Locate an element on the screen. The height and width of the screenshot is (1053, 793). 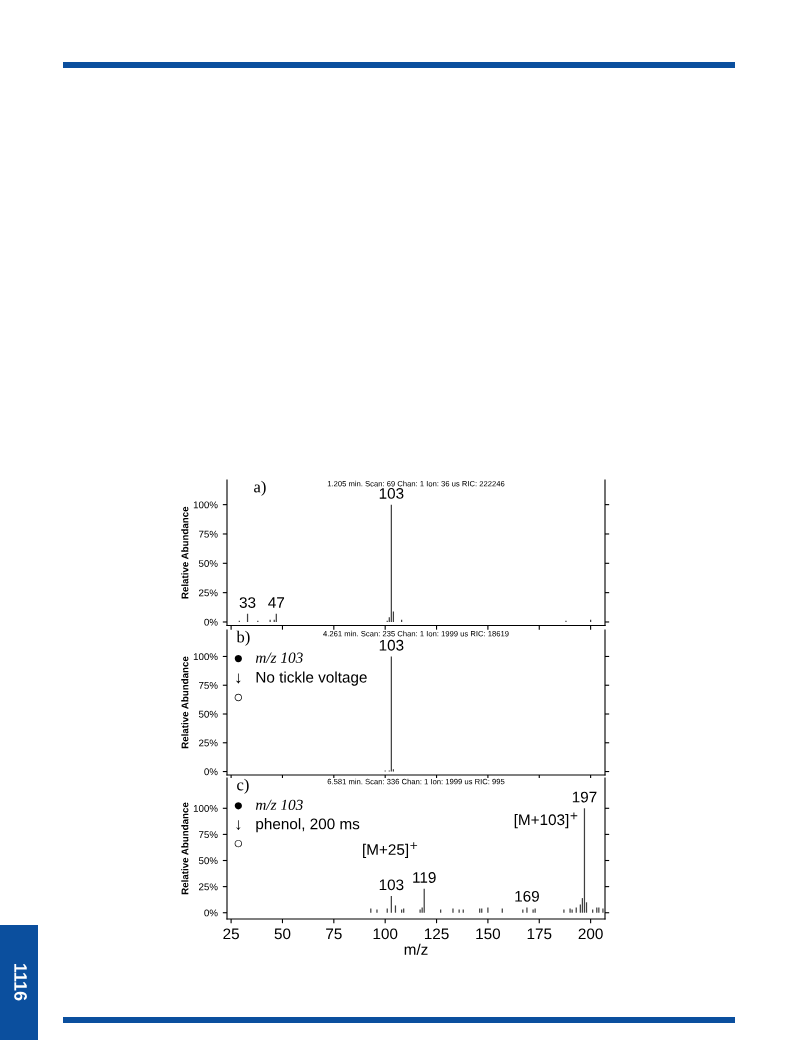
annotation: b) is located at coordinates (243, 638).